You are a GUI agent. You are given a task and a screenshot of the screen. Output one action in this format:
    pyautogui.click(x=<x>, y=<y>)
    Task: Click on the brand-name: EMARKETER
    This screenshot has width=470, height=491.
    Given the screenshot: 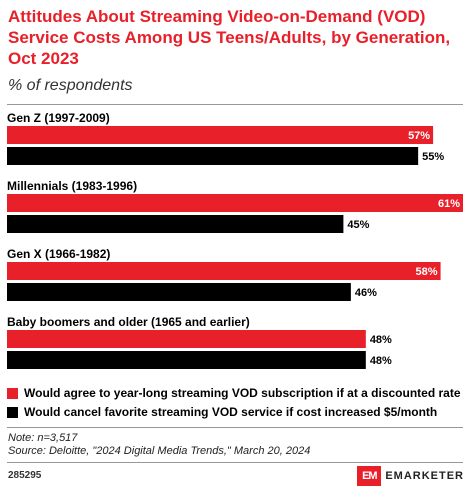 What is the action you would take?
    pyautogui.click(x=424, y=476)
    